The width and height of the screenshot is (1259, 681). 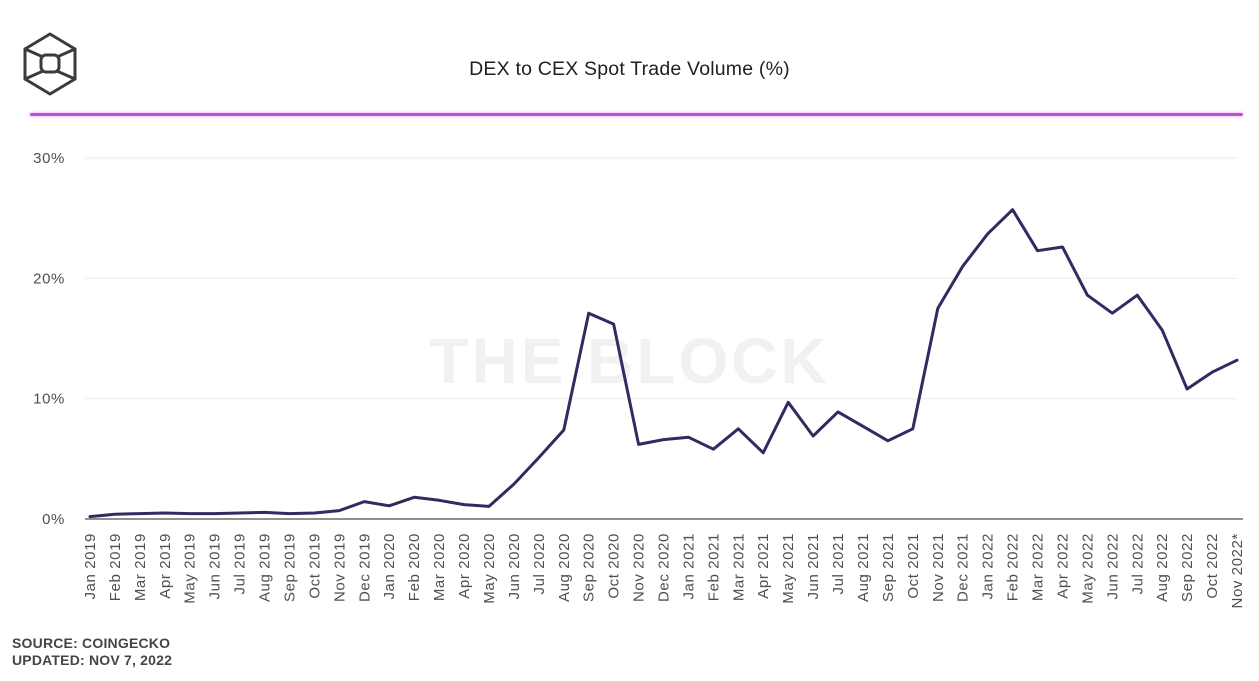 What do you see at coordinates (988, 566) in the screenshot?
I see `x-tick-label: Jan 2022` at bounding box center [988, 566].